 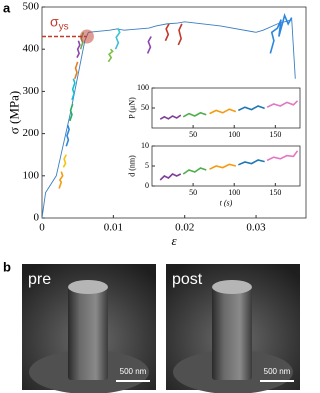 I want to click on x-axis-label: t (s), so click(x=226, y=202).